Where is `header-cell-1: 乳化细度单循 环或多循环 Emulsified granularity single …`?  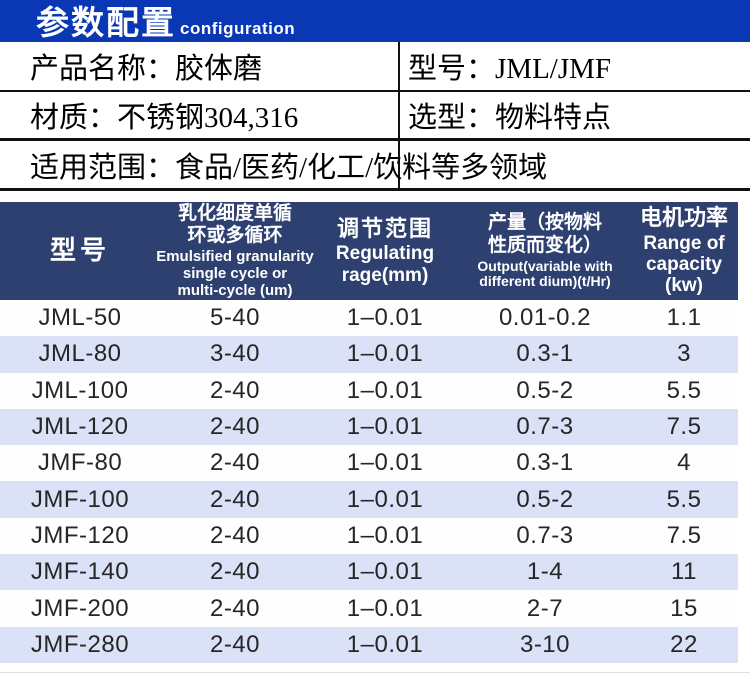 header-cell-1: 乳化细度单循 环或多循环 Emulsified granularity single … is located at coordinates (235, 250).